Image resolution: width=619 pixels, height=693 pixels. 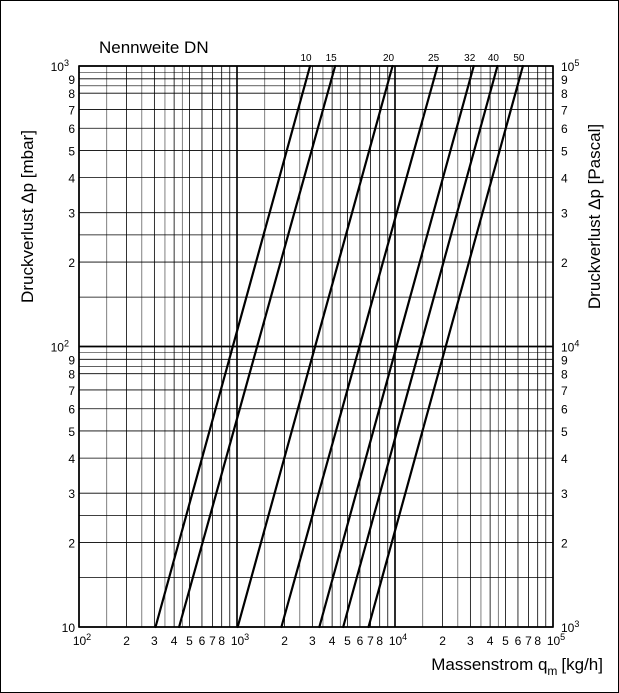 What do you see at coordinates (576, 63) in the screenshot?
I see `y-tick-label-right-exponent: 5` at bounding box center [576, 63].